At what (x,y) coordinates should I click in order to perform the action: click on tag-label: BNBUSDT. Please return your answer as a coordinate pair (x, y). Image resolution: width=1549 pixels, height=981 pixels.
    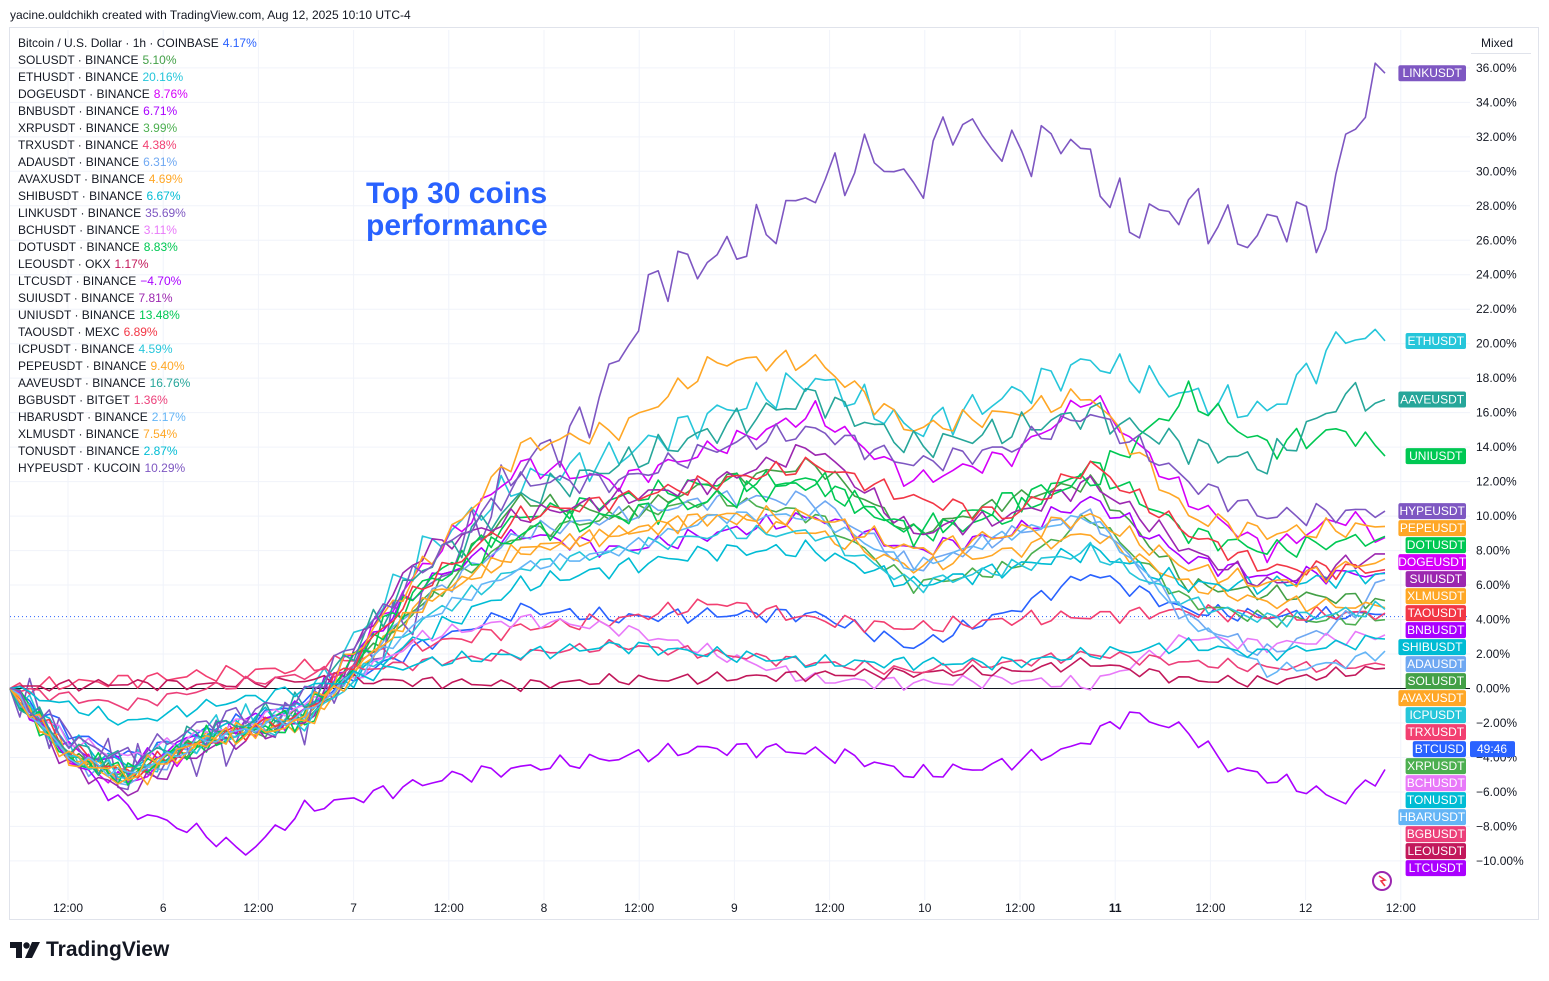
    Looking at the image, I should click on (1436, 630).